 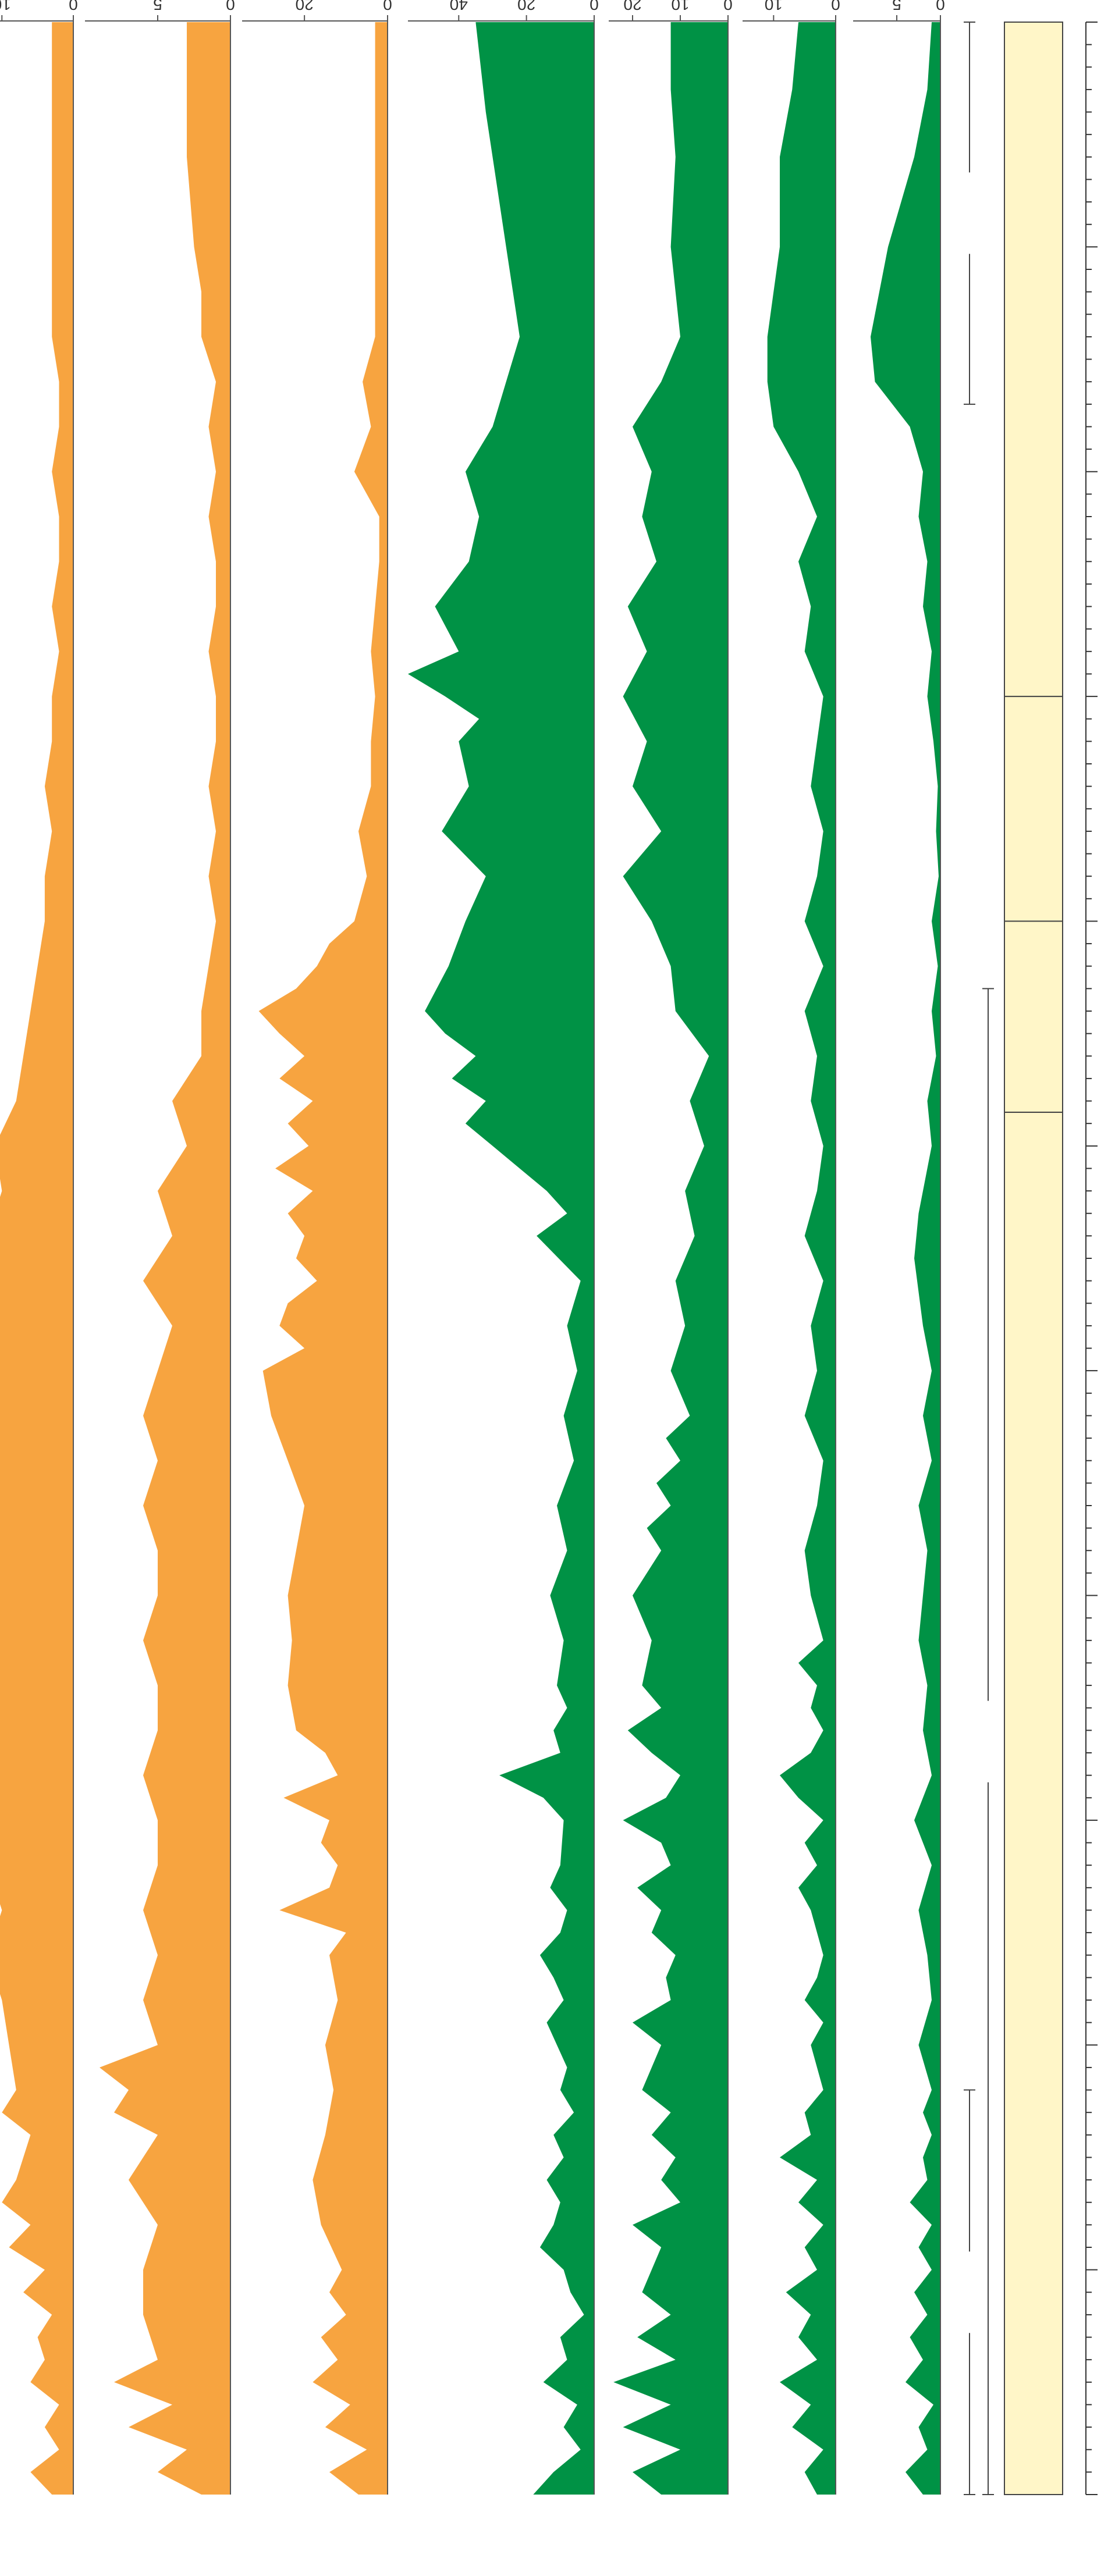 I want to click on pollen-panel: 0 10 20, so click(x=671, y=1247).